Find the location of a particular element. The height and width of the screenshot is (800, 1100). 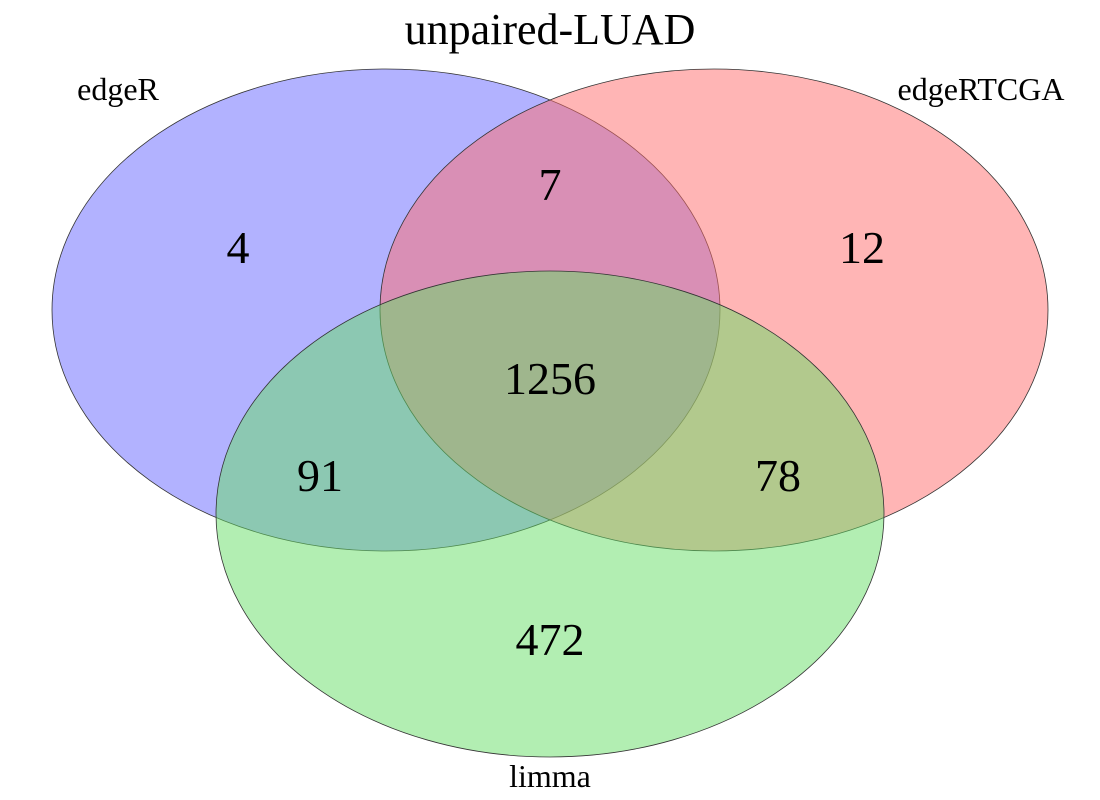

chart-title: unpaired-LUAD is located at coordinates (550, 29).